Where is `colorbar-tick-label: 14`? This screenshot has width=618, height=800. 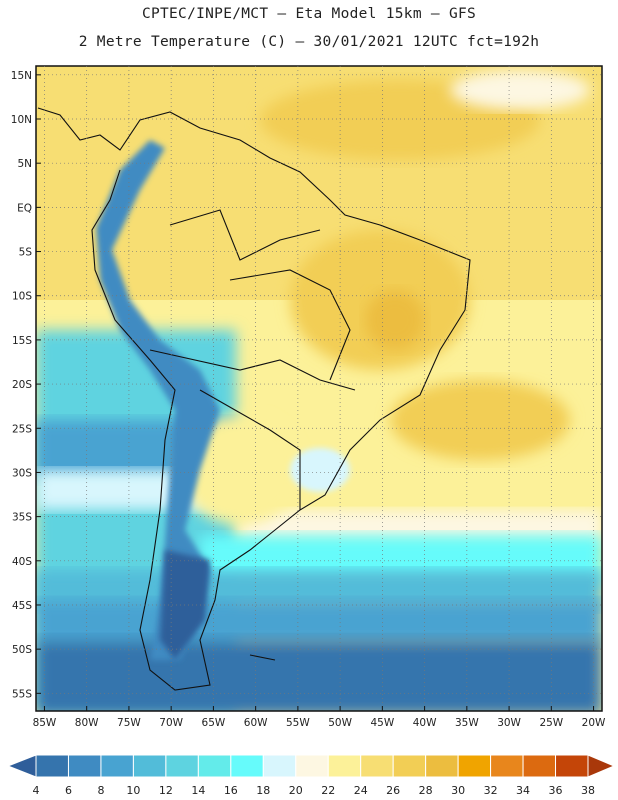
colorbar-tick-label: 14 is located at coordinates (198, 790).